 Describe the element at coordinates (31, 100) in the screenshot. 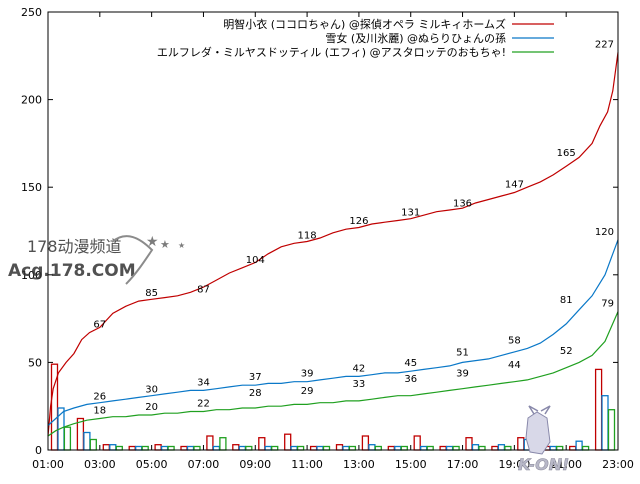

I see `y-tick-label: 200` at that location.